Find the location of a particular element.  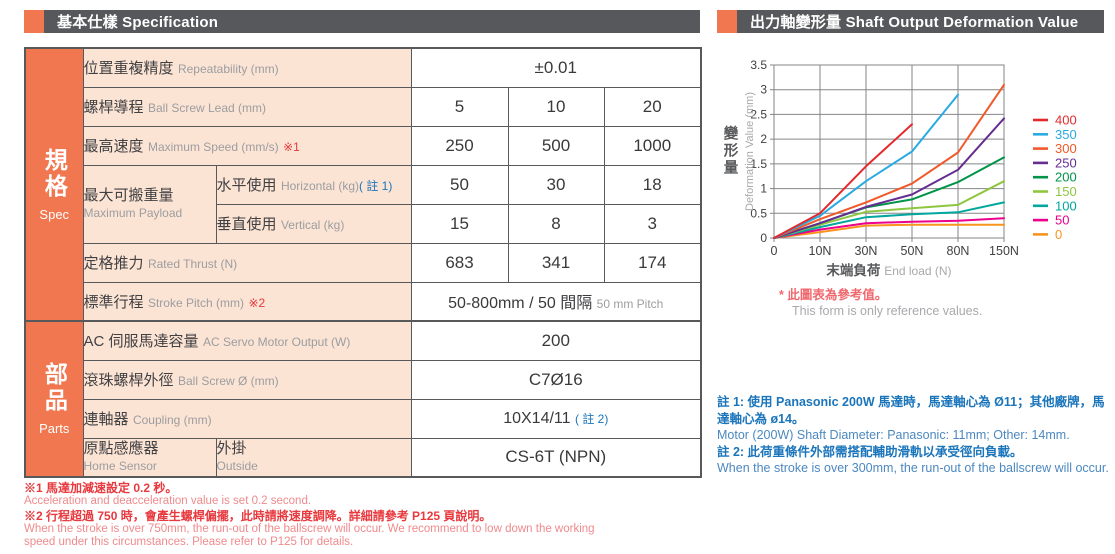

label-lead-en: Ball Screw Lead (mm) is located at coordinates (206, 108).